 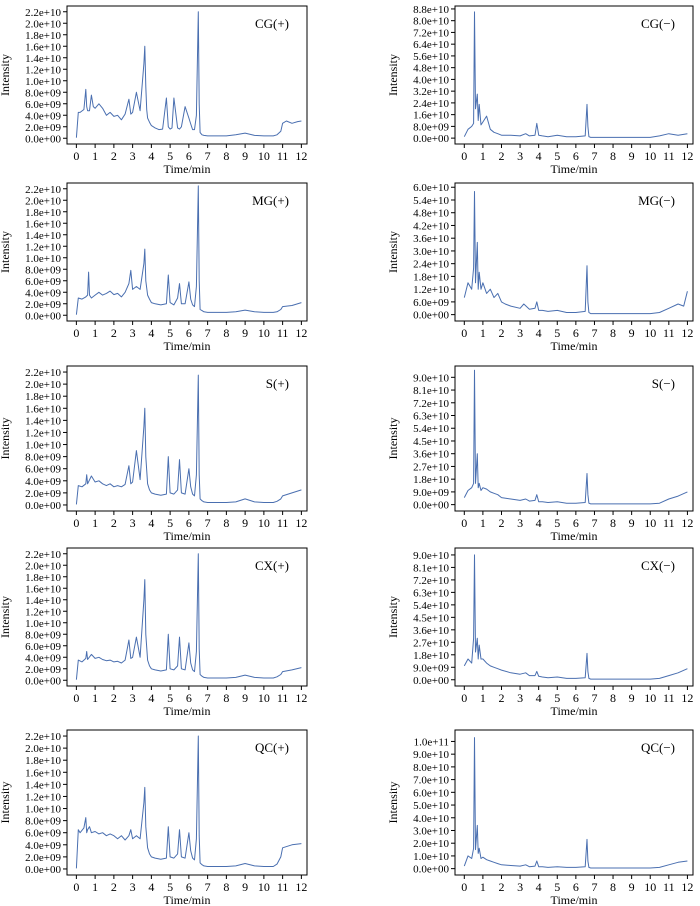 I want to click on y-tick-label: 8.8e+10, so click(x=431, y=10).